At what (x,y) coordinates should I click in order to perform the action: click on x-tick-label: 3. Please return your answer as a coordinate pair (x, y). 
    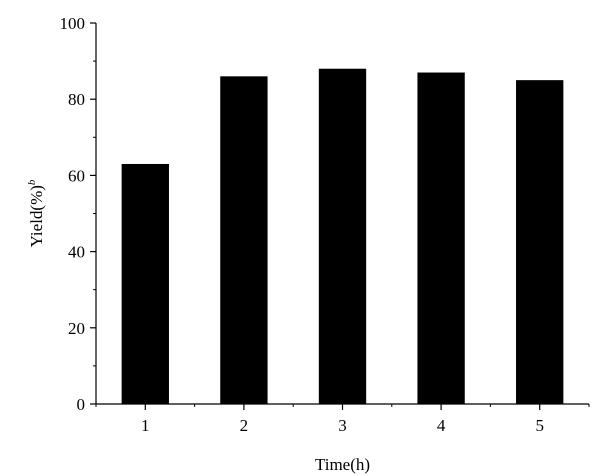
    Looking at the image, I should click on (342, 425).